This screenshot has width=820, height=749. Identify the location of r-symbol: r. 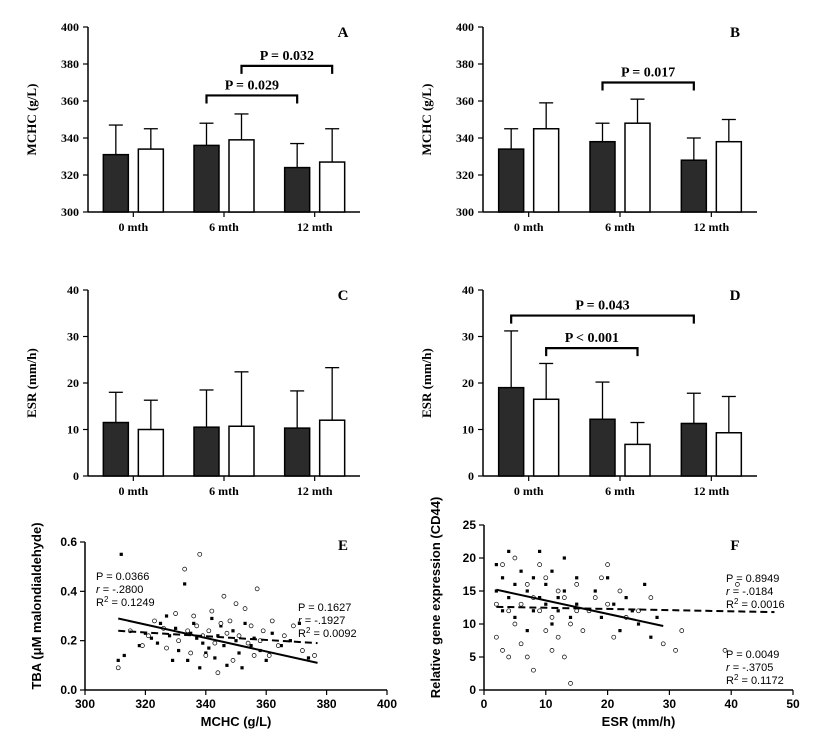
(728, 592).